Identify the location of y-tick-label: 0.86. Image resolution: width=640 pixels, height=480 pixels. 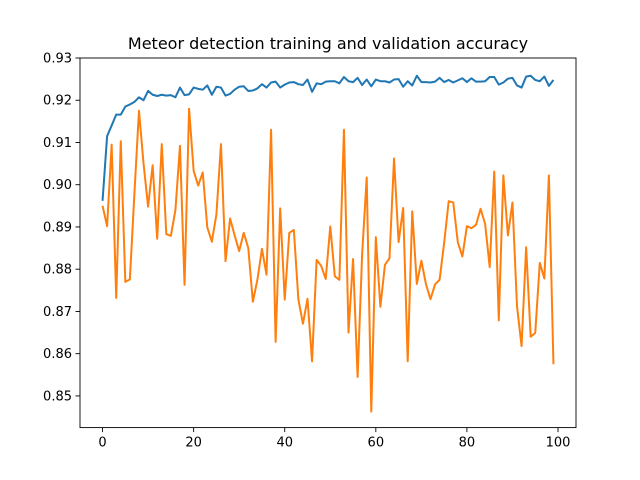
(57, 354).